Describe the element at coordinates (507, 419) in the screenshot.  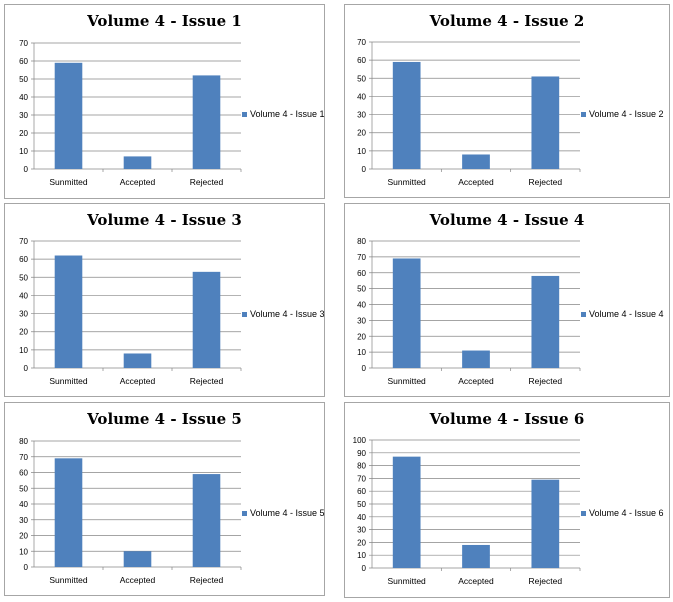
I see `chart-title: Volume 4 - Issue 6` at that location.